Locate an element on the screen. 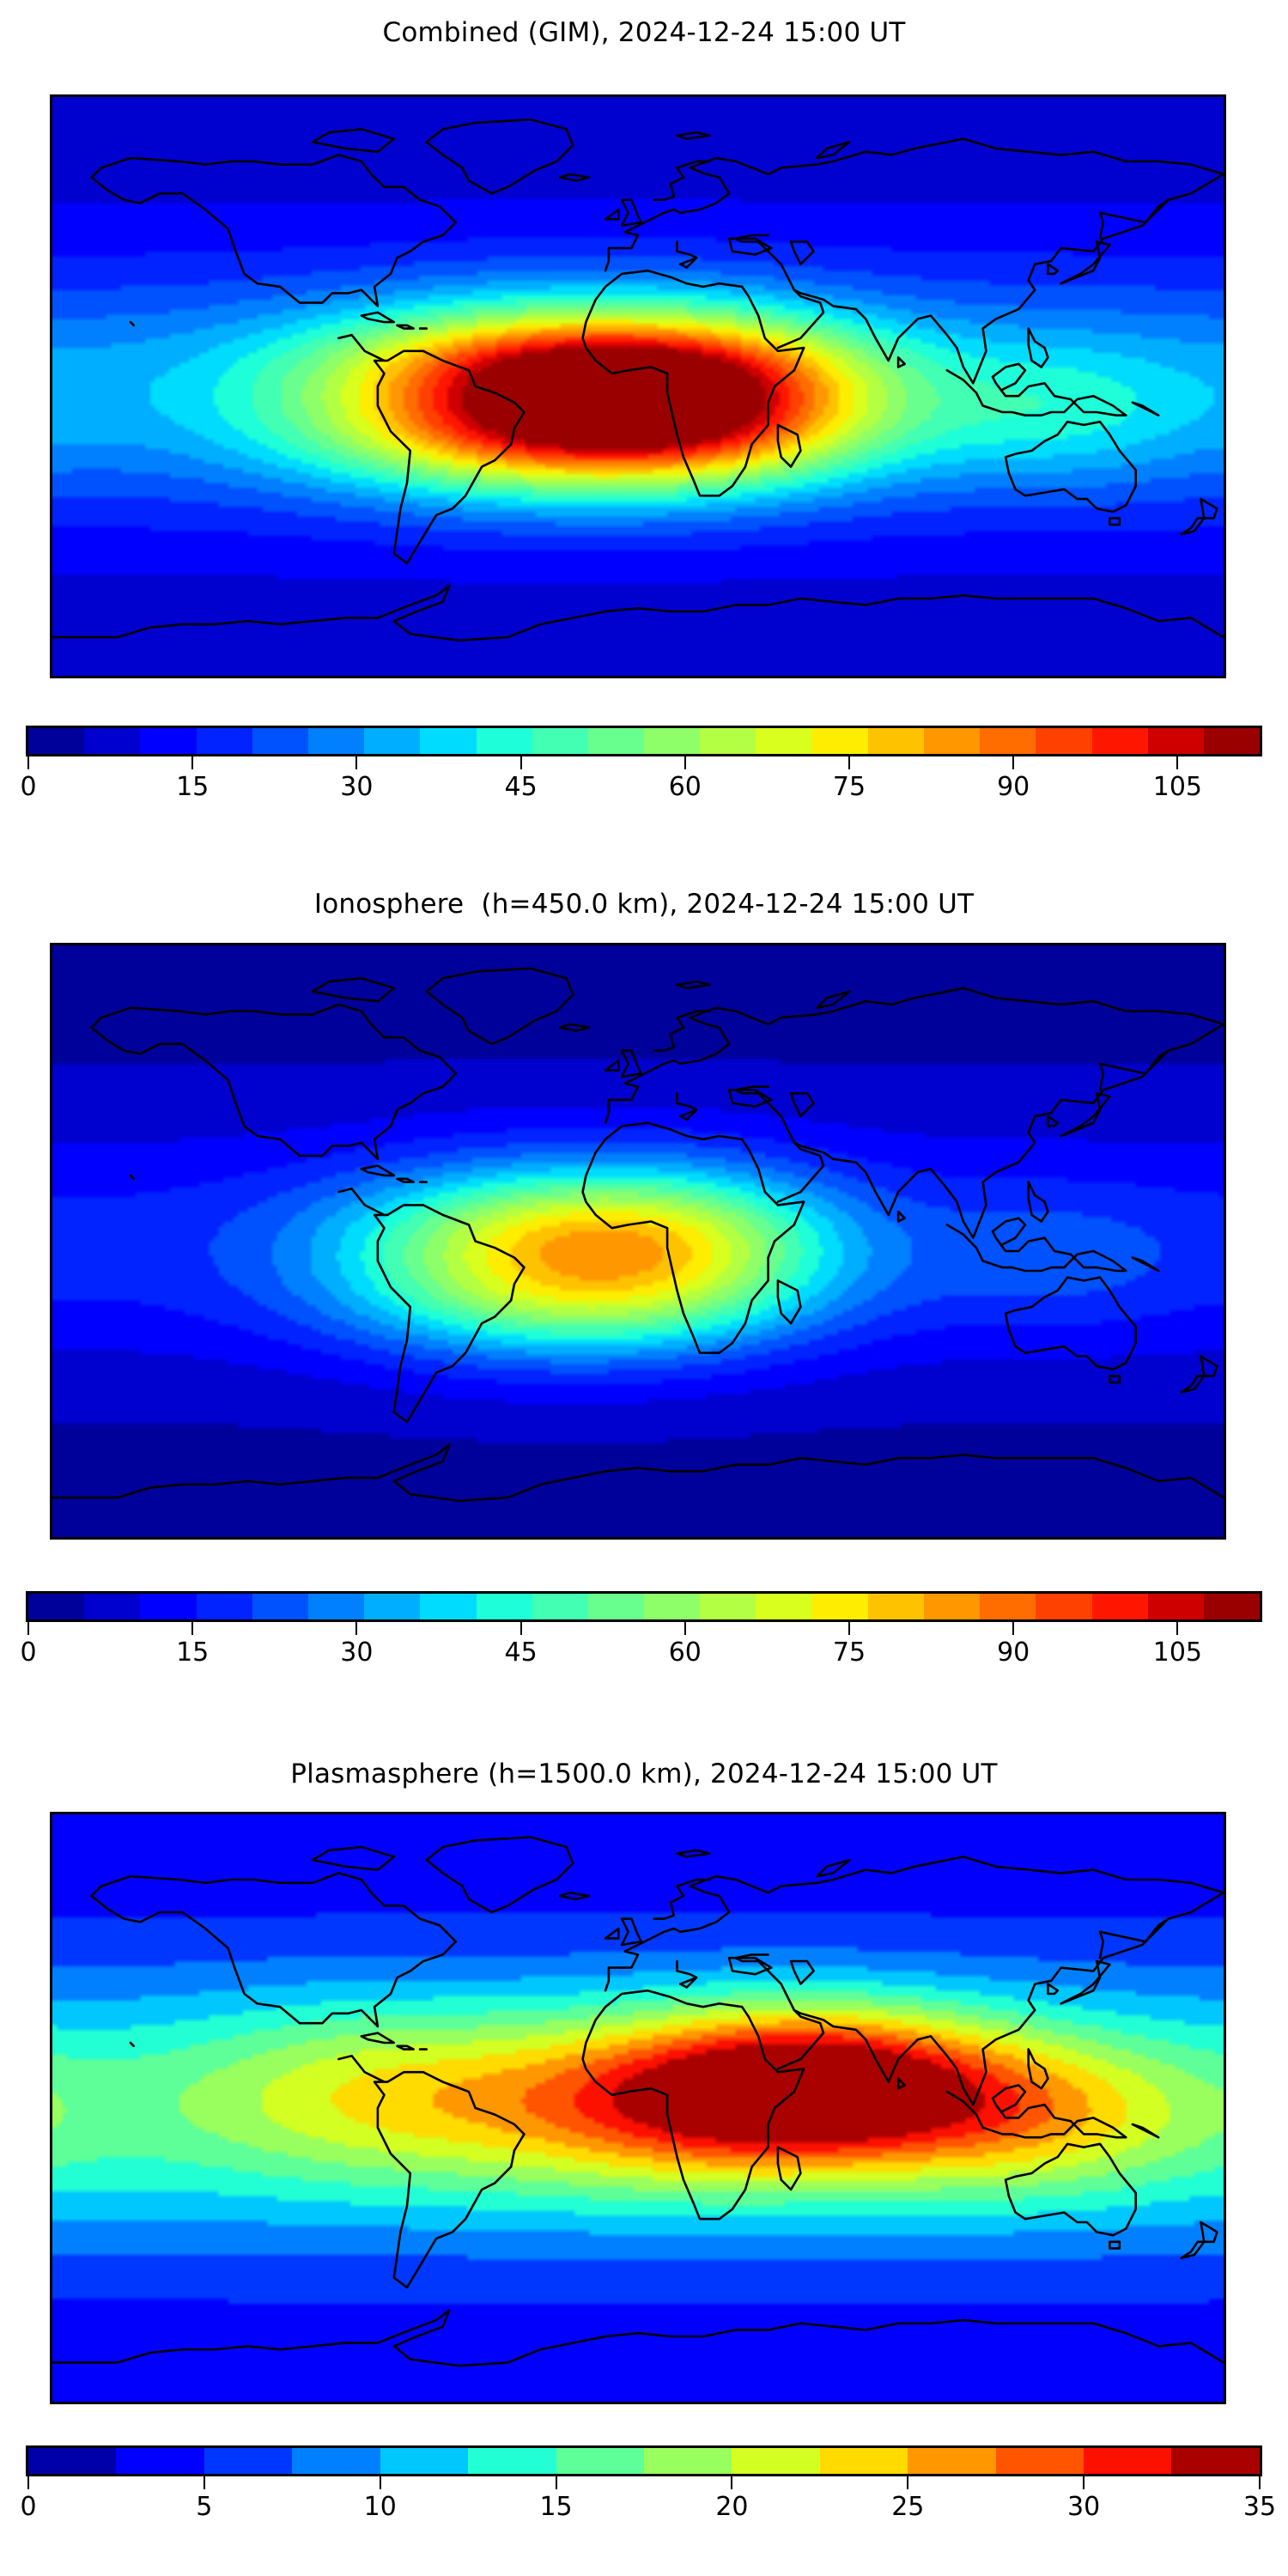  colorbar-tick-label: 45 is located at coordinates (521, 1653).